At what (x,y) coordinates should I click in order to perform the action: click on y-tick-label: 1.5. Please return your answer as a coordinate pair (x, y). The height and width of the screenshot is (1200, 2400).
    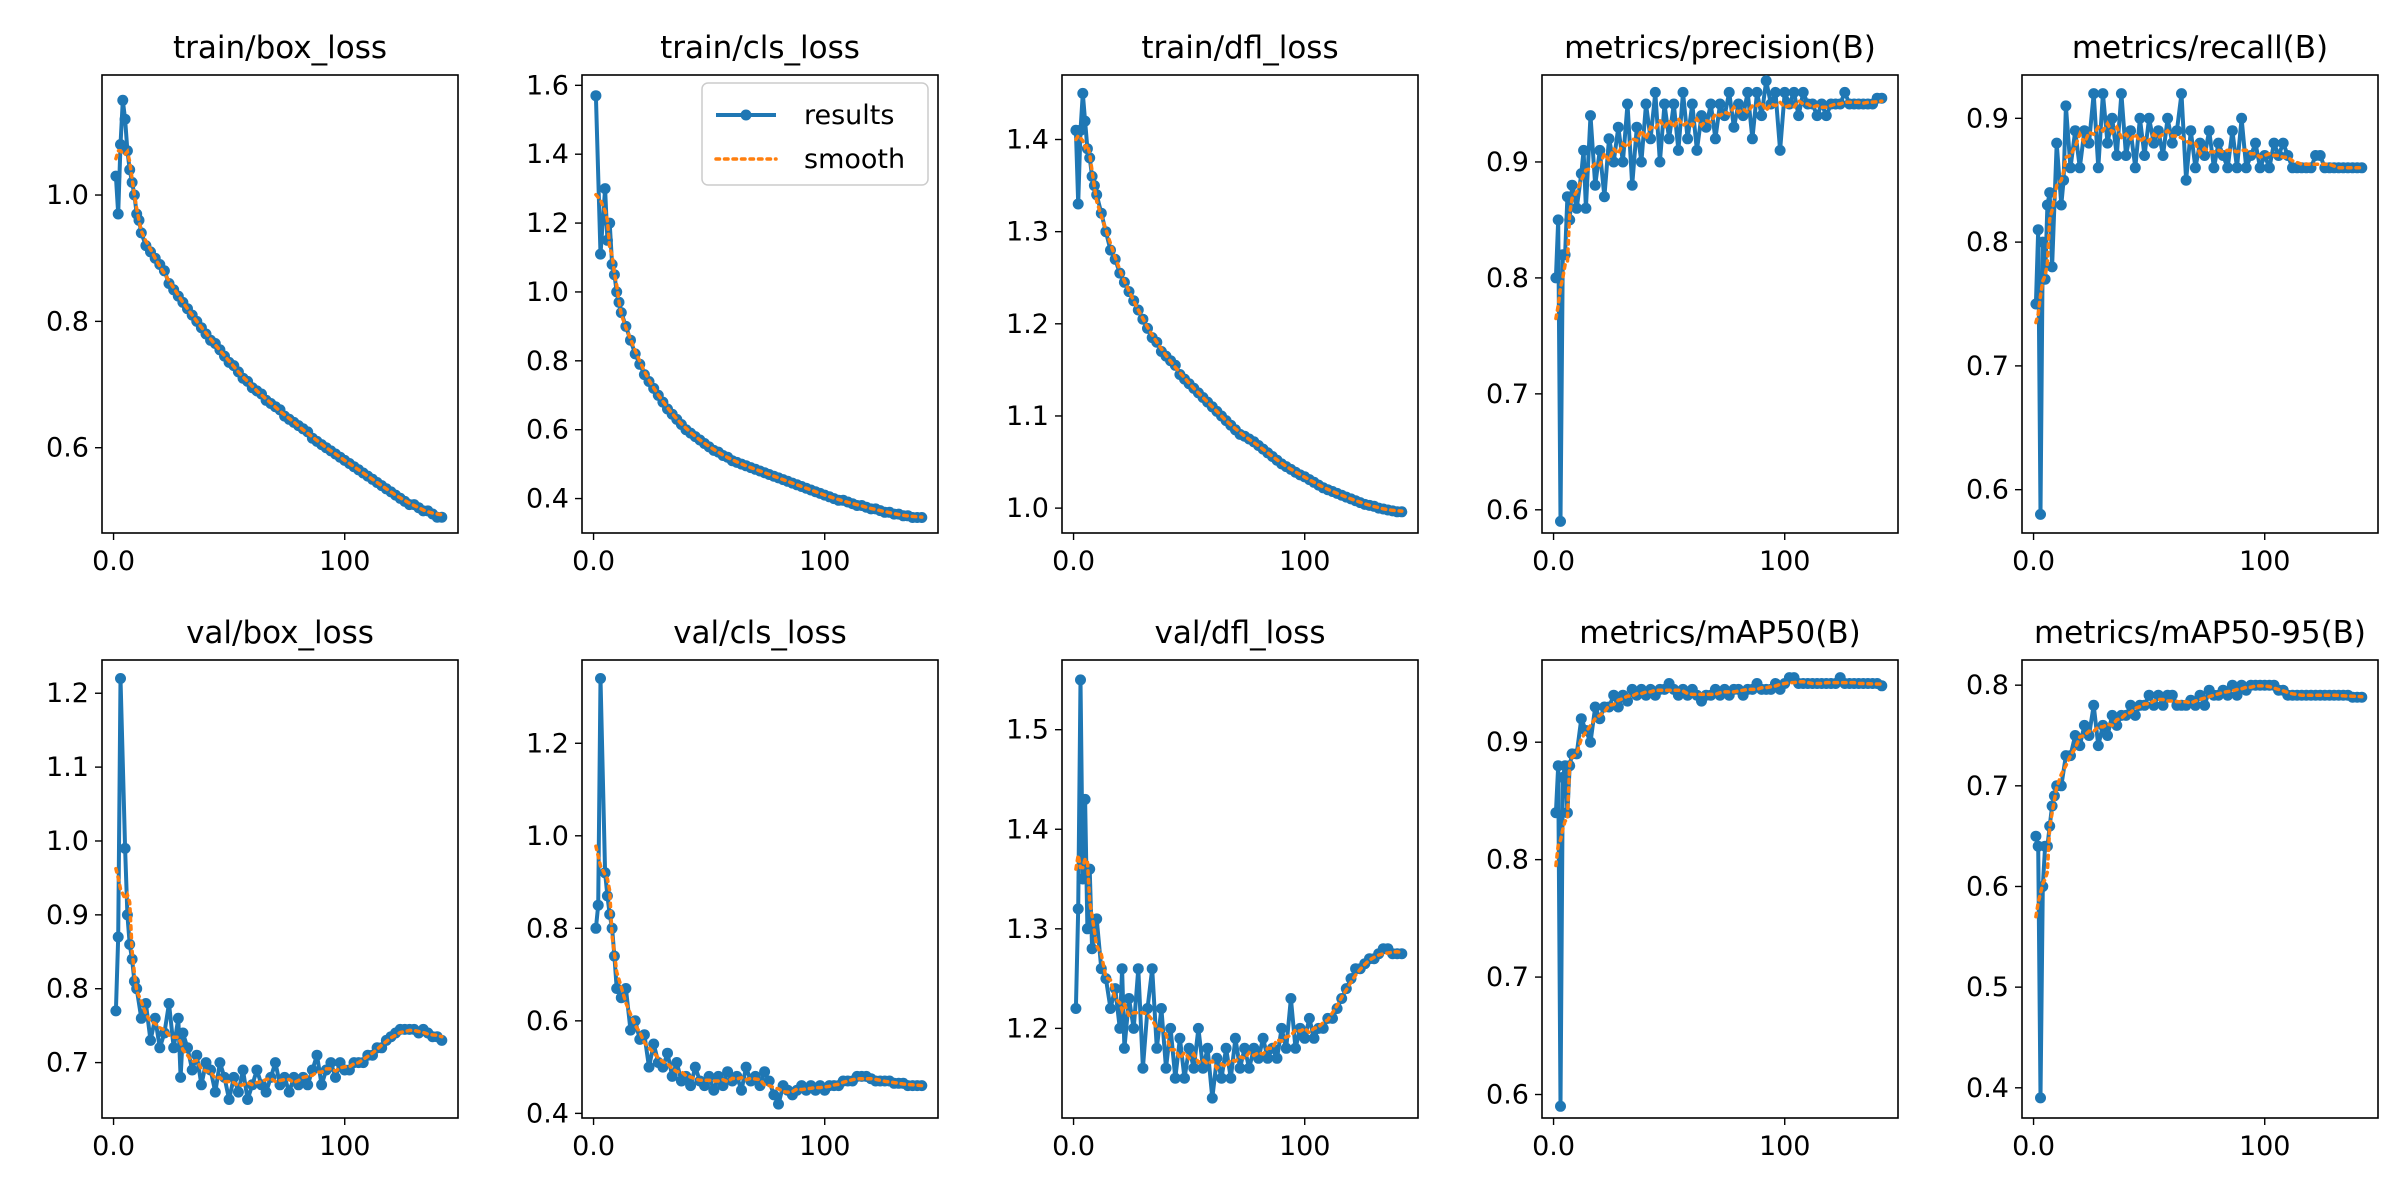
    Looking at the image, I should click on (1027, 730).